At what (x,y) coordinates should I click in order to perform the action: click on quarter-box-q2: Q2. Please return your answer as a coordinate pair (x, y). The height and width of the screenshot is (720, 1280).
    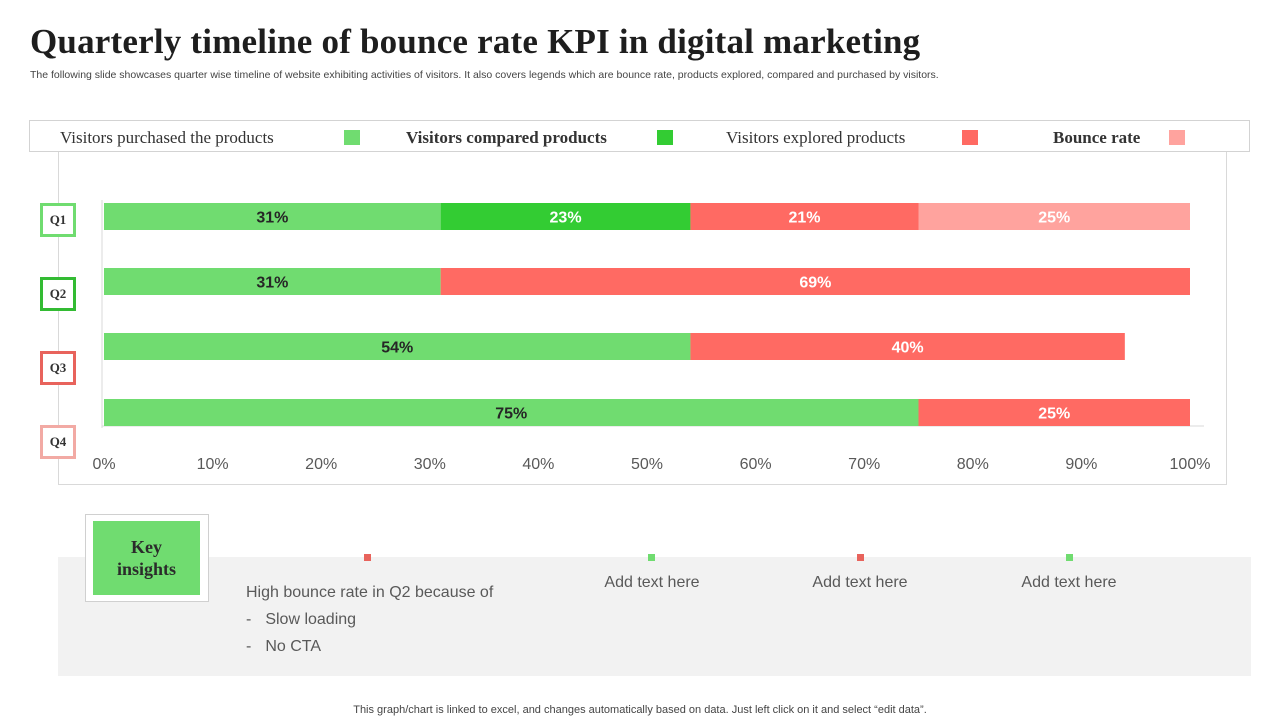
    Looking at the image, I should click on (58, 294).